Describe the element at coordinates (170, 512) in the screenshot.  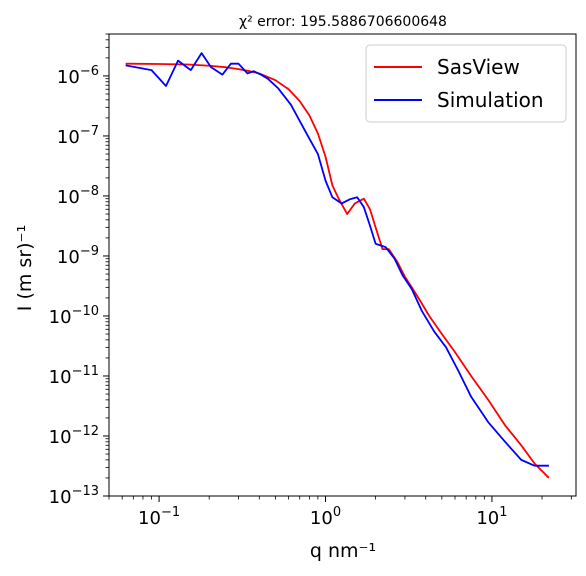
I see `x-tick-exp: −1` at that location.